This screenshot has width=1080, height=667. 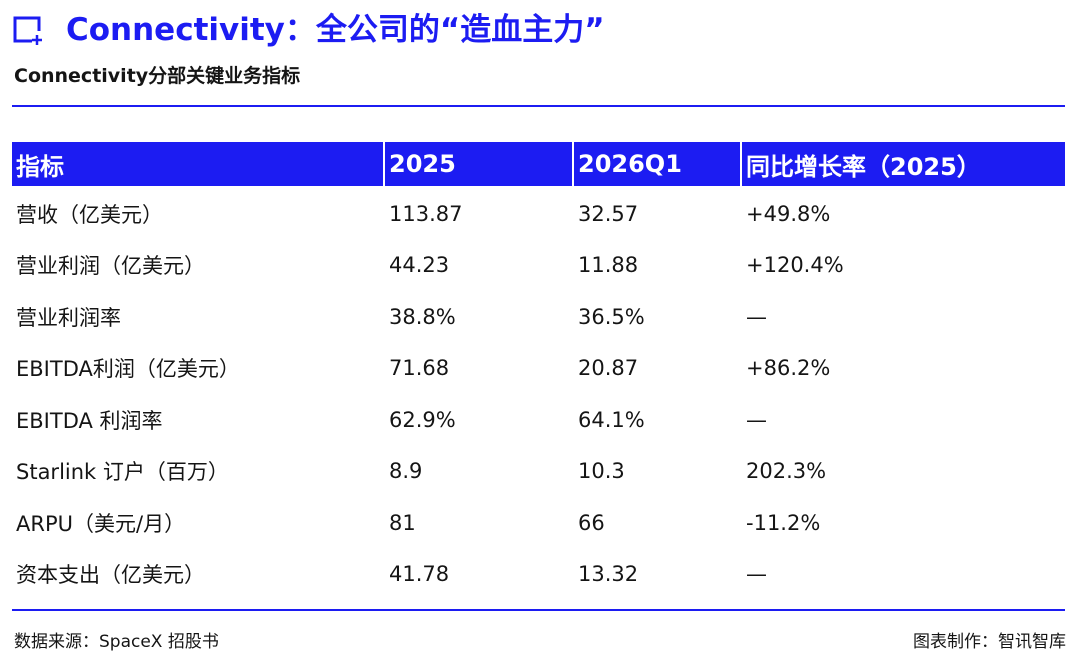 I want to click on table-cell: 营业利润率, so click(x=68, y=317).